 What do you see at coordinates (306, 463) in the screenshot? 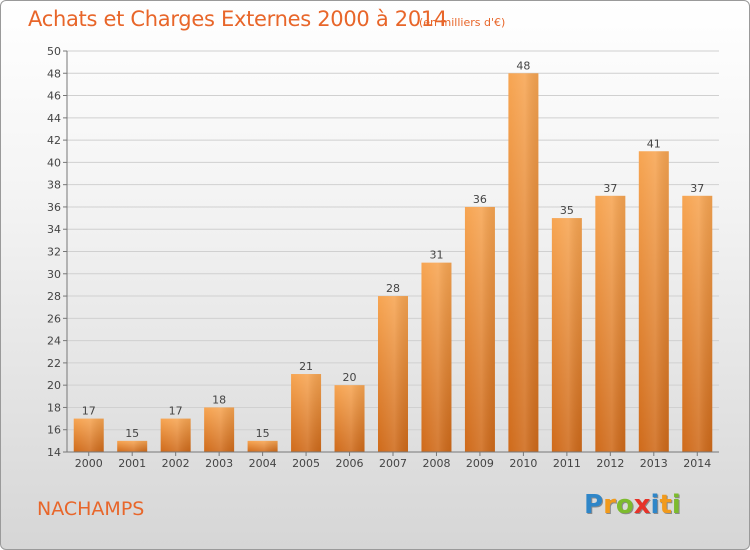
I see `x-tick-label: 2005` at bounding box center [306, 463].